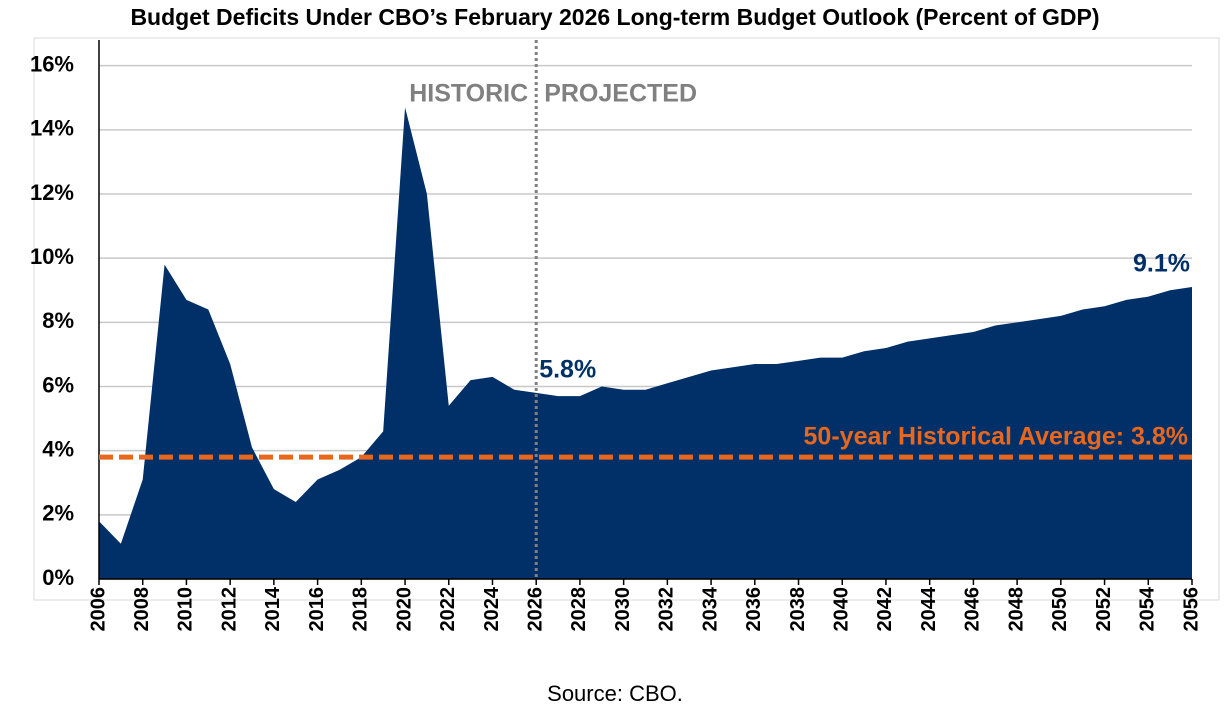 This screenshot has height=712, width=1231. What do you see at coordinates (615, 693) in the screenshot?
I see `source: Source: CBO.` at bounding box center [615, 693].